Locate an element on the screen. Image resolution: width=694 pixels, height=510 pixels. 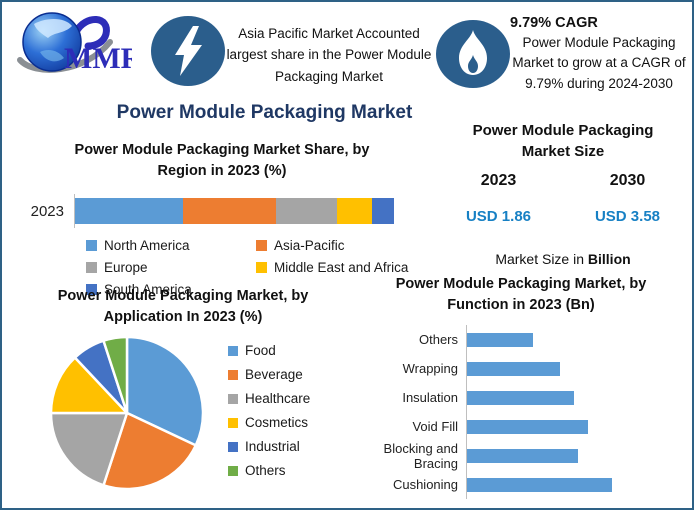
globe-icon: MMR is located at coordinates (80, 43).